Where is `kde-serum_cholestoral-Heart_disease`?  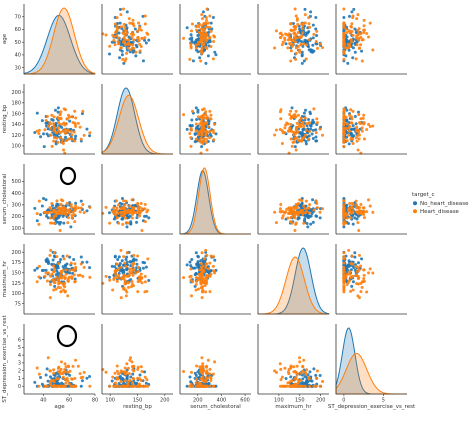 kde-serum_cholestoral-Heart_disease is located at coordinates (215, 201).